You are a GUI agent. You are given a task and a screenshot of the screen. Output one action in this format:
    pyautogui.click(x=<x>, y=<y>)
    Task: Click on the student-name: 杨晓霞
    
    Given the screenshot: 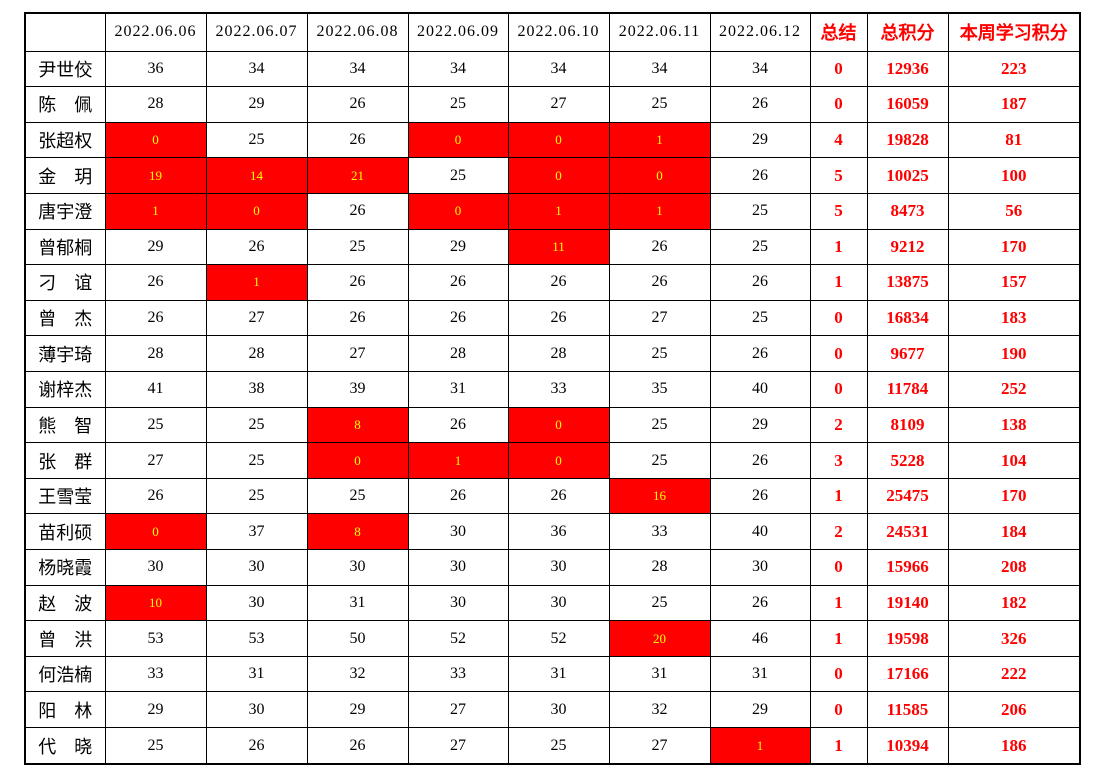 What is the action you would take?
    pyautogui.click(x=65, y=567)
    